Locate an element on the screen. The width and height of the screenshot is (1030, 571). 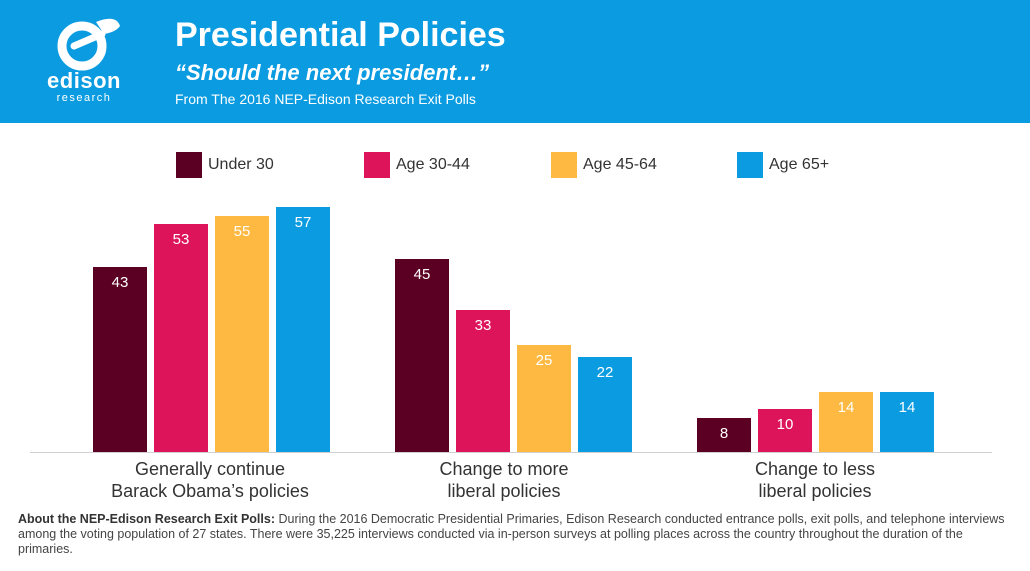
bar-value-label: 33 is located at coordinates (483, 326).